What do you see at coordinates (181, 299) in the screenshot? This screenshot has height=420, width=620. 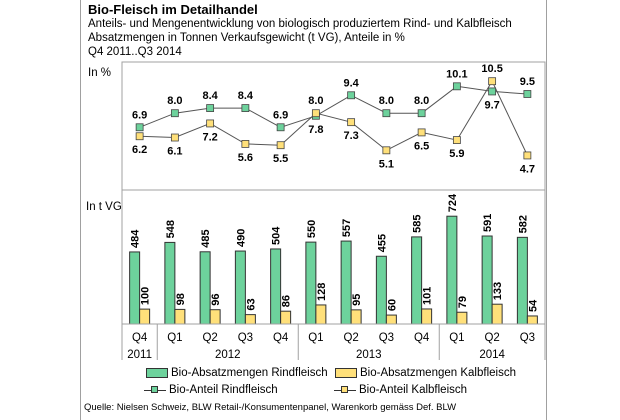 I see `bar-data-label: 98` at bounding box center [181, 299].